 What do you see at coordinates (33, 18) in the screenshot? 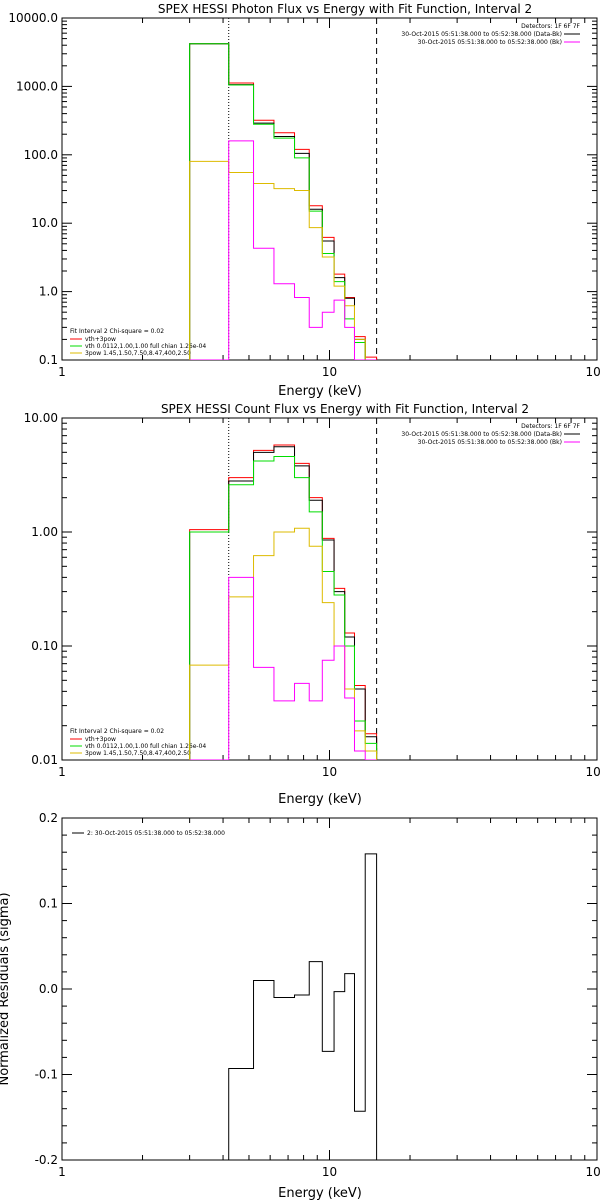
I see `y-tick-label: 10000.0` at bounding box center [33, 18].